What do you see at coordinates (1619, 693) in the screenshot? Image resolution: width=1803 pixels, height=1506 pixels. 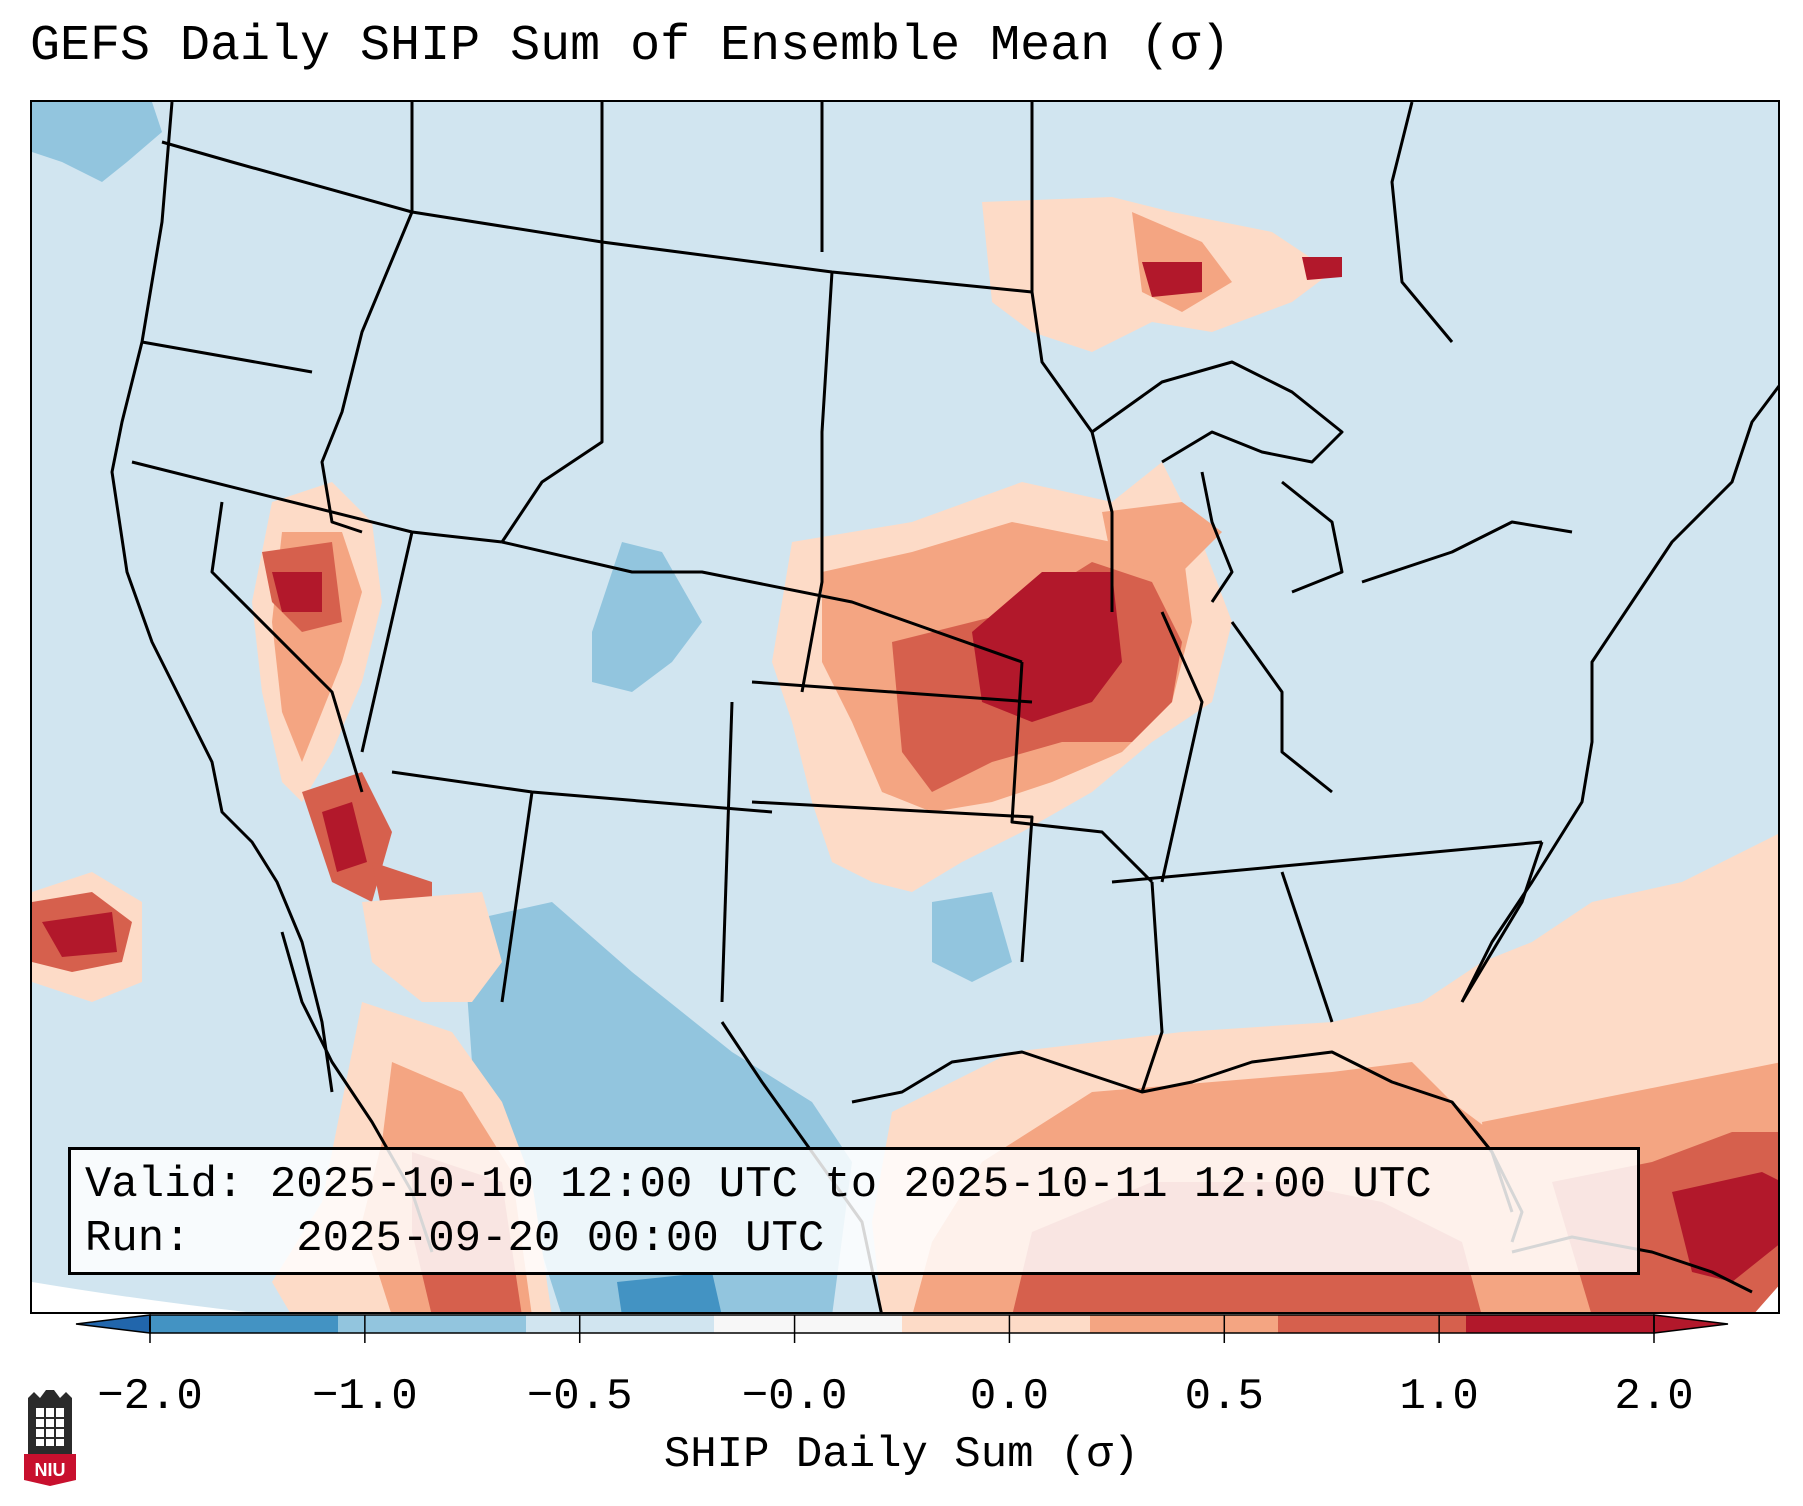 I see `atlantic-coastline` at bounding box center [1619, 693].